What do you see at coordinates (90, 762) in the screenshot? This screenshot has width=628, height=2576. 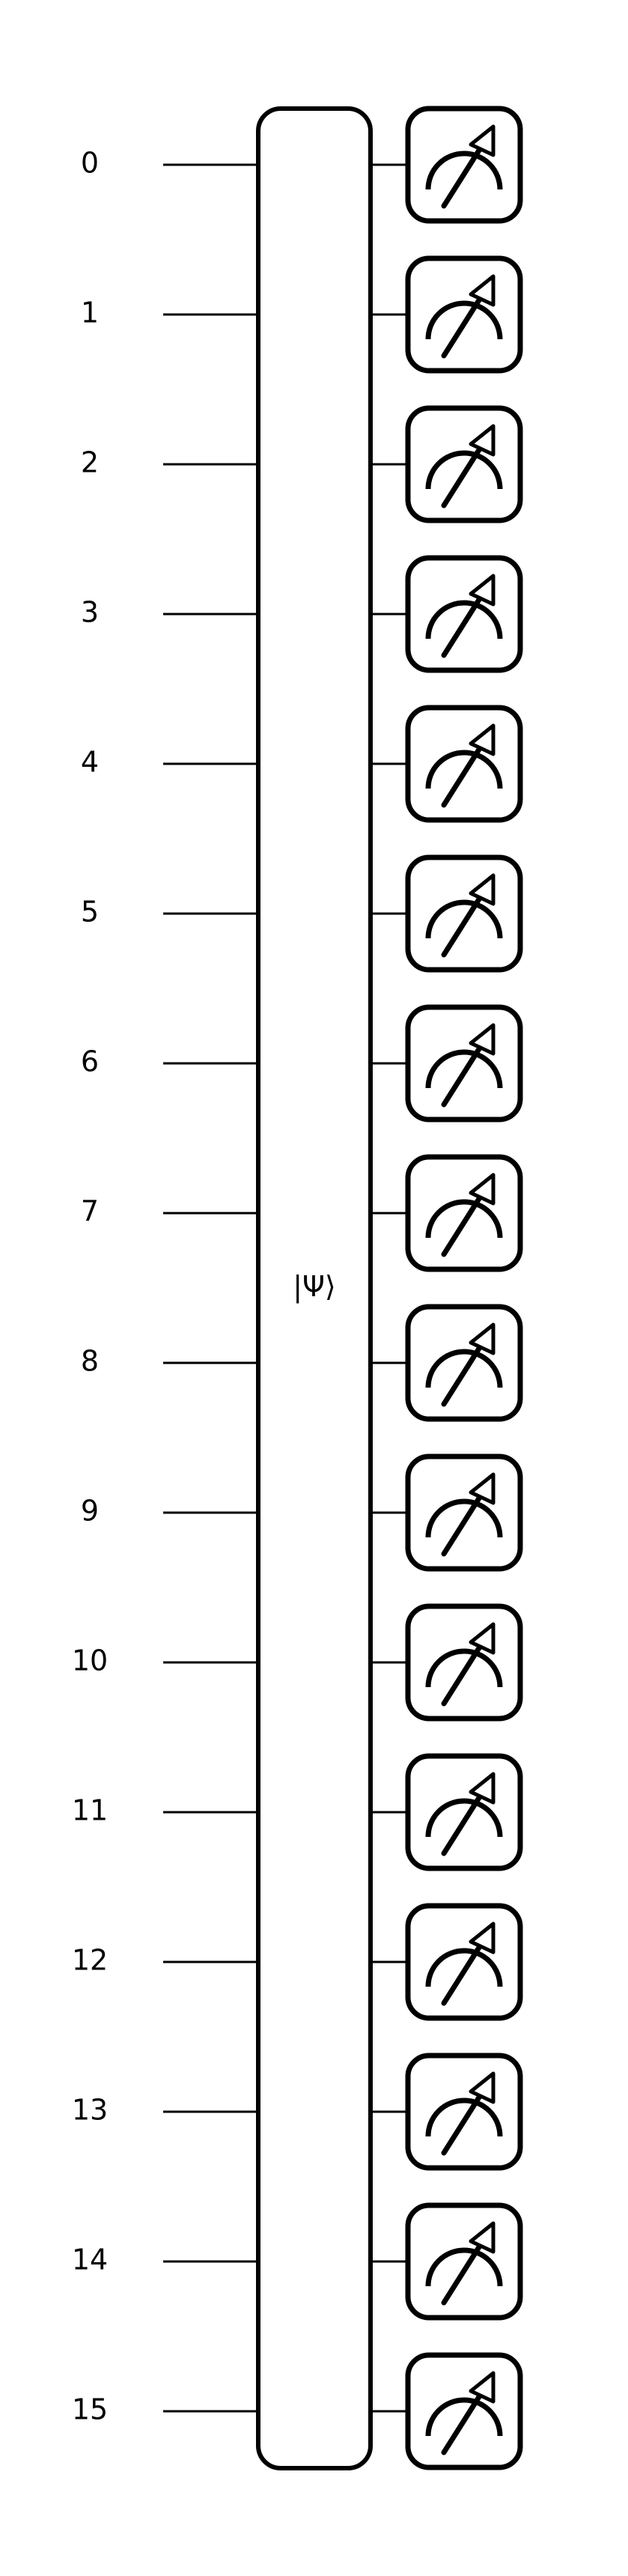 I see `wire-label: 4` at bounding box center [90, 762].